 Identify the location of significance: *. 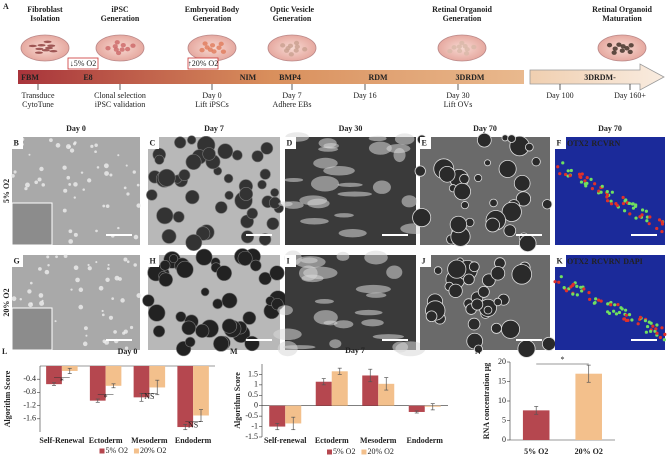
(106, 397).